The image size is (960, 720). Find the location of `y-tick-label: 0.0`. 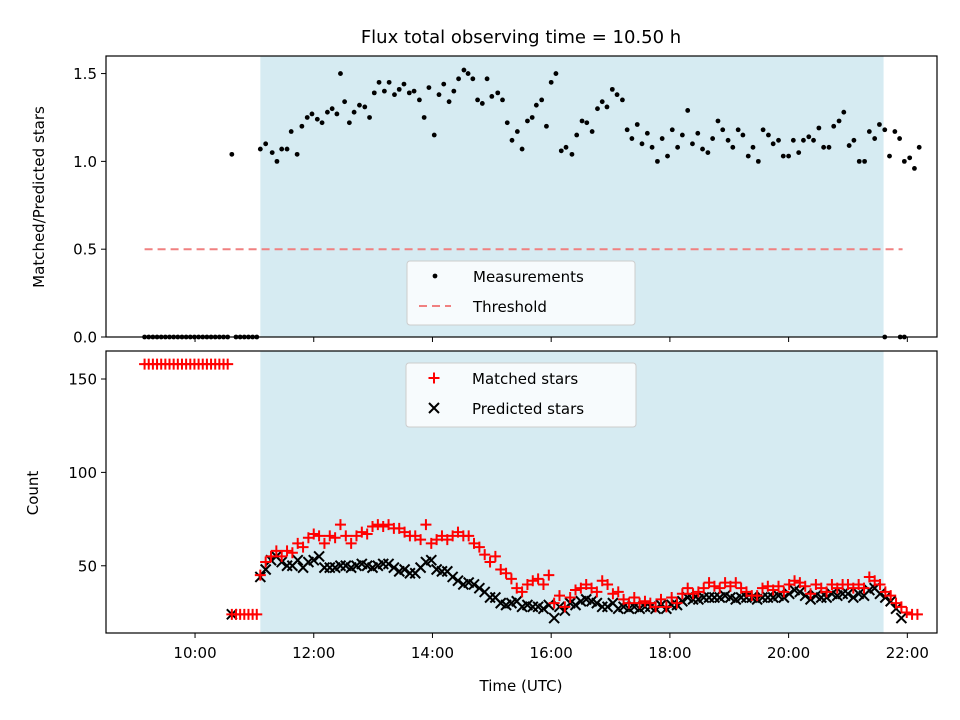

y-tick-label: 0.0 is located at coordinates (85, 338).